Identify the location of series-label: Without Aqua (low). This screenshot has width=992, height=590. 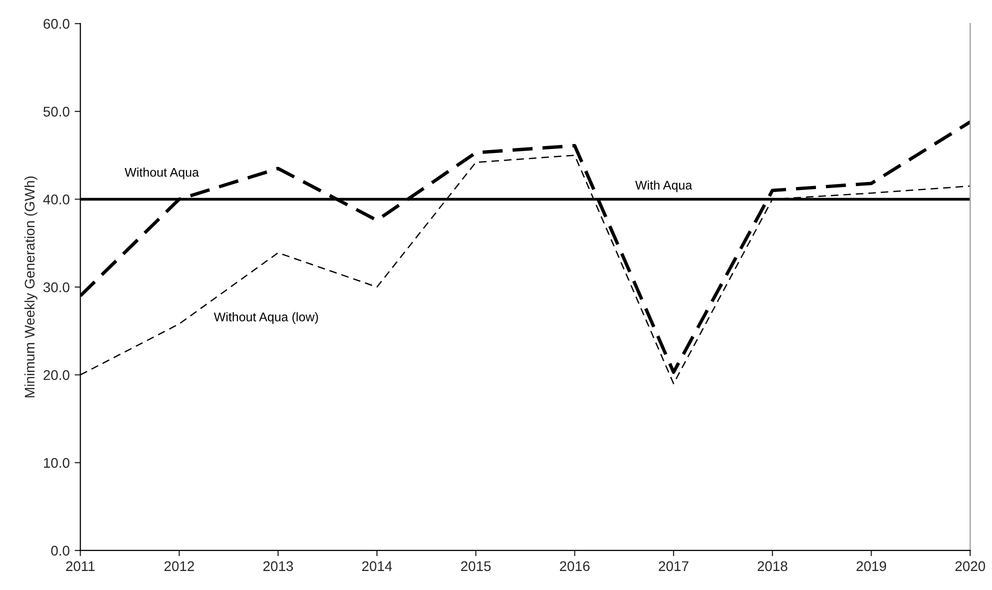
(266, 318).